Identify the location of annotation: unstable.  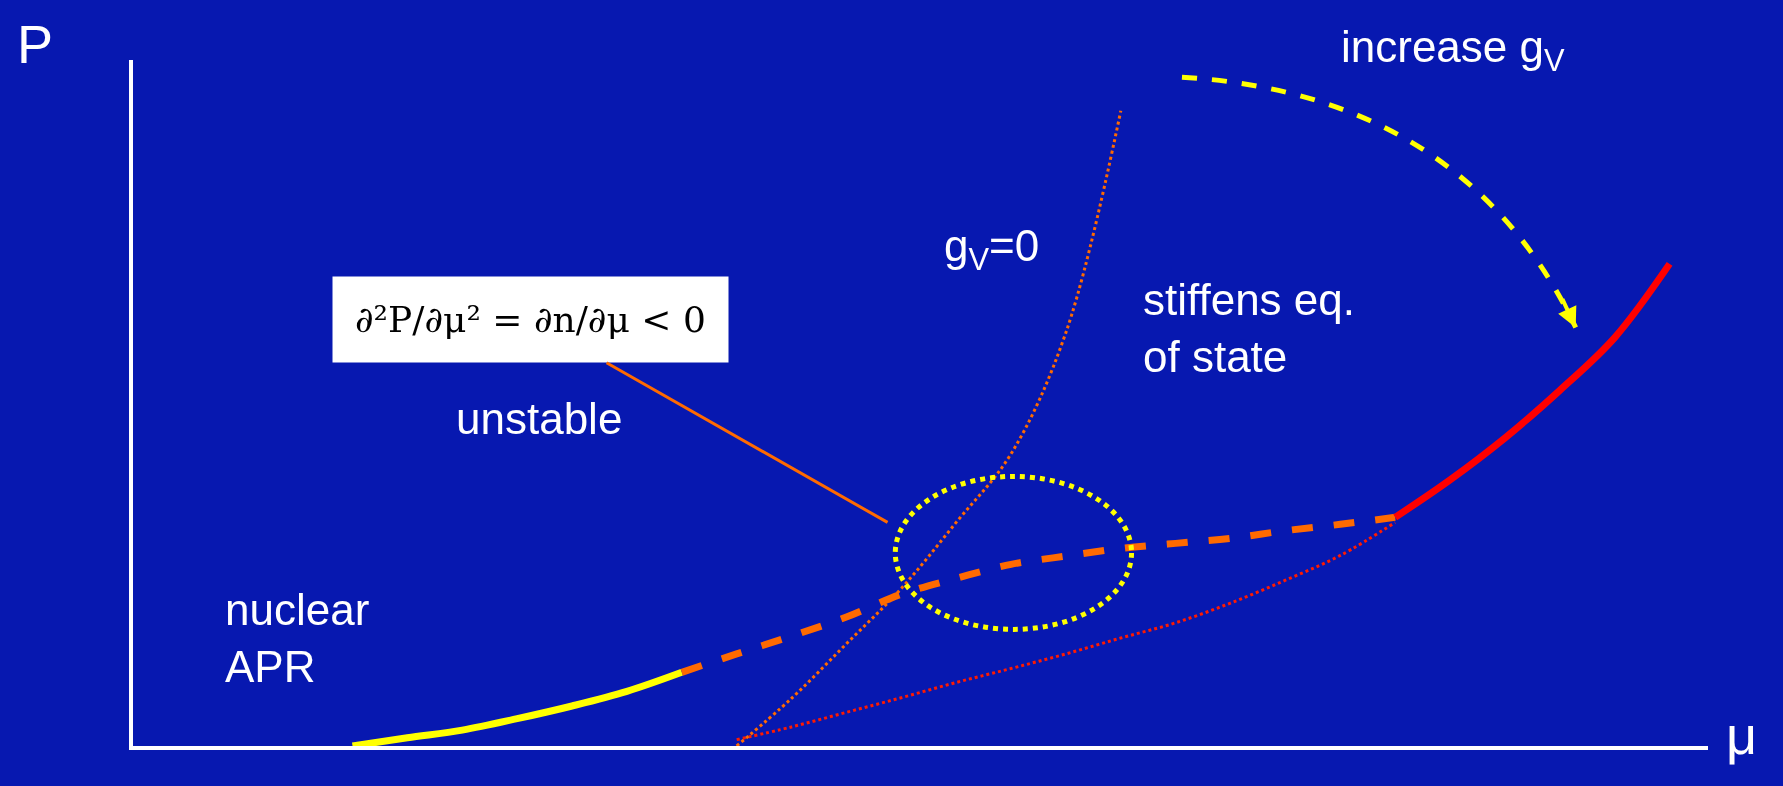
(539, 418).